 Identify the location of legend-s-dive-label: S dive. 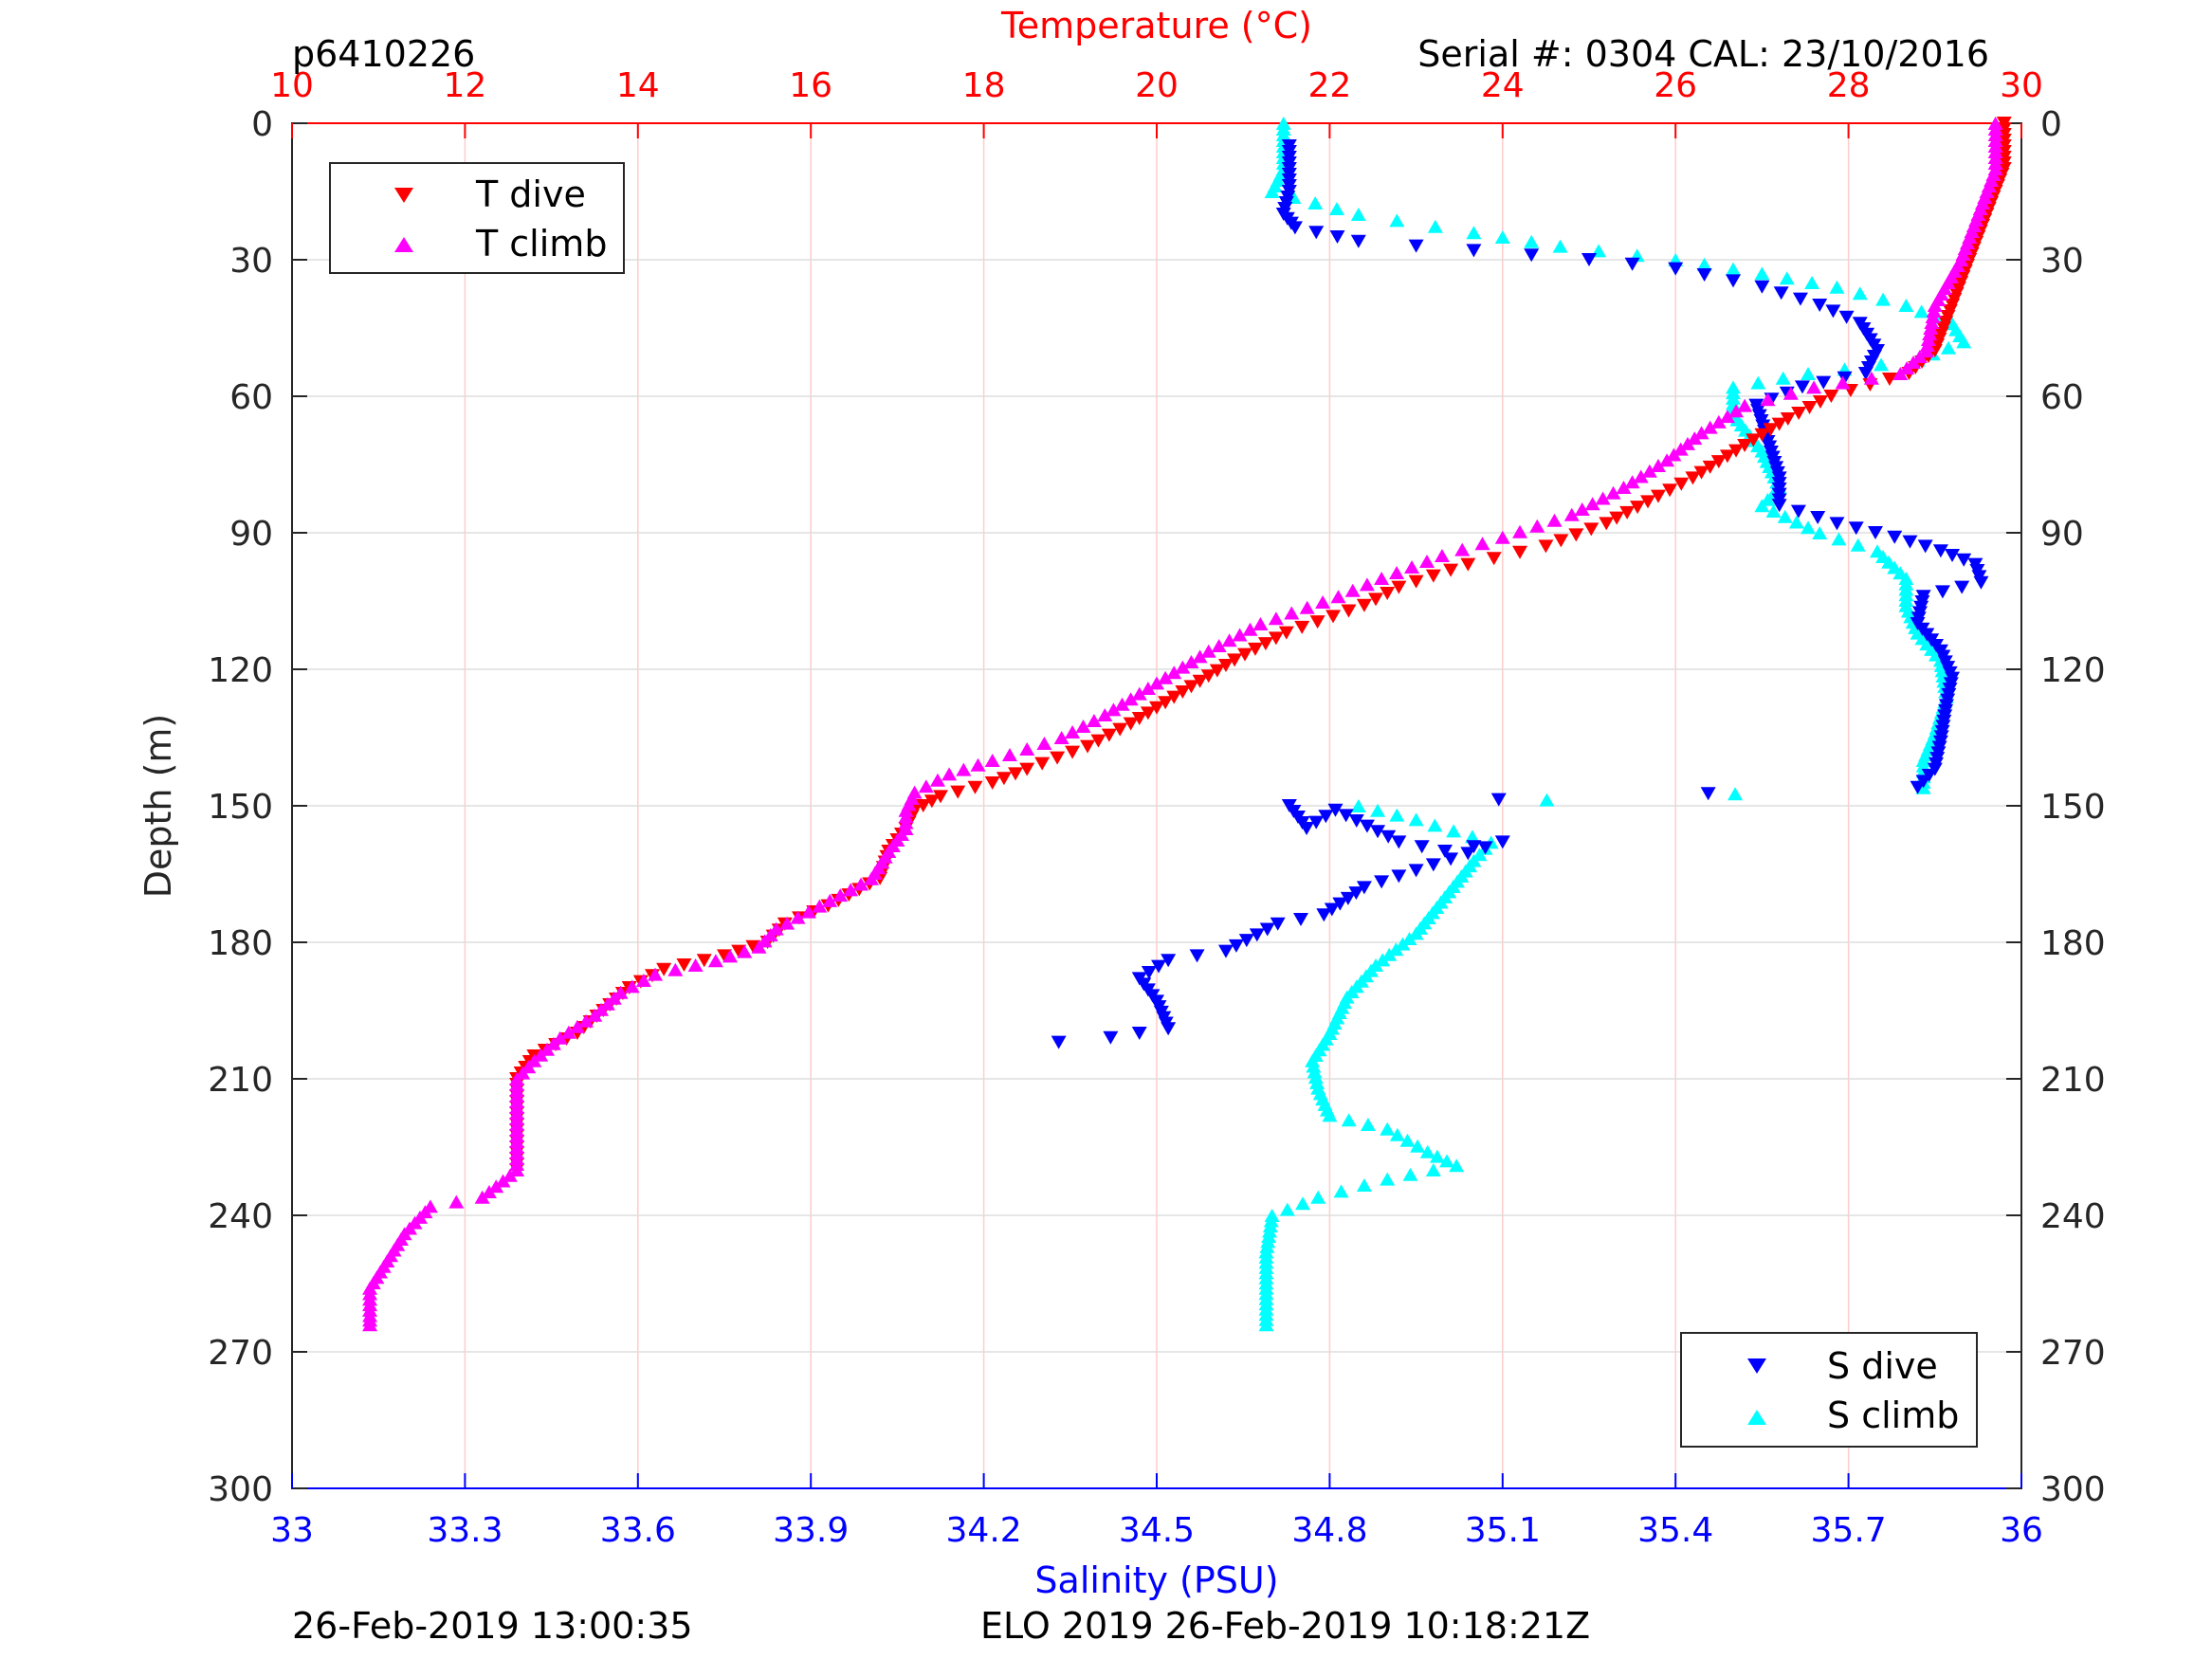
(1882, 1366).